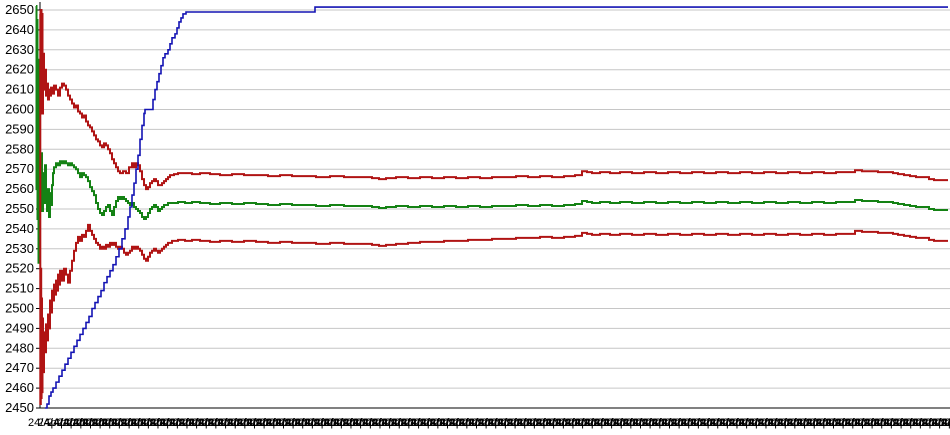  Describe the element at coordinates (19, 407) in the screenshot. I see `y-tick-label: 2450` at that location.